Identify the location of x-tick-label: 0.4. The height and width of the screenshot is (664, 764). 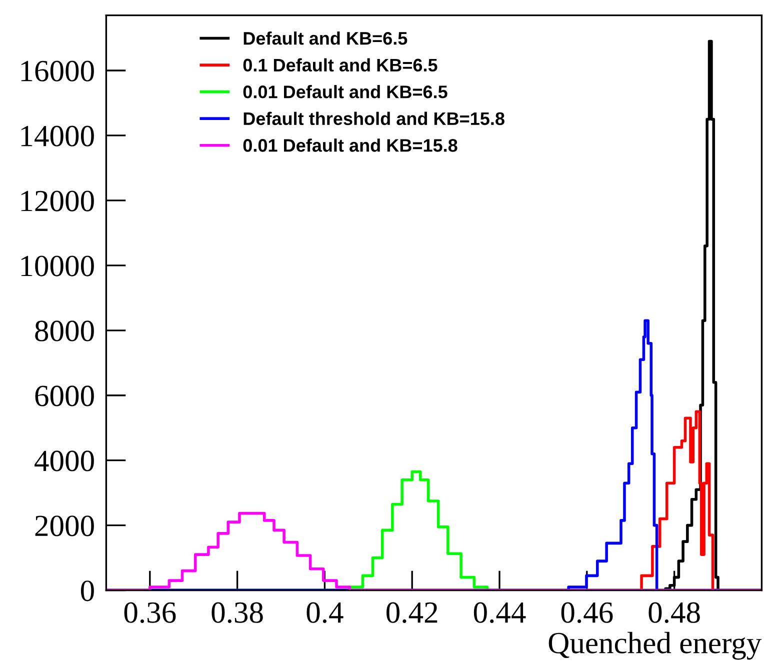
(325, 613).